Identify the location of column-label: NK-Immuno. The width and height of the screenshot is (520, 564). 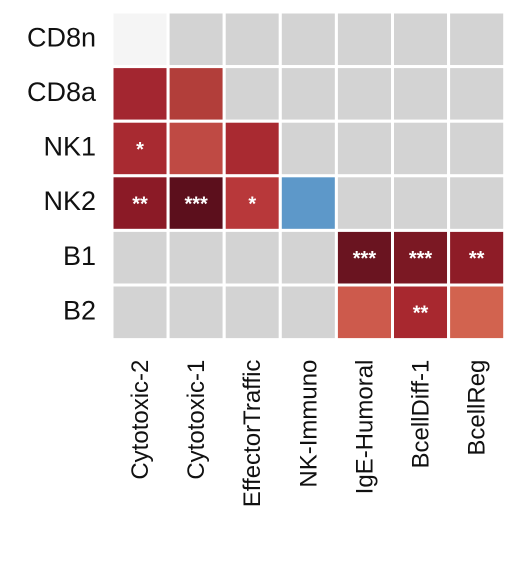
(308, 424).